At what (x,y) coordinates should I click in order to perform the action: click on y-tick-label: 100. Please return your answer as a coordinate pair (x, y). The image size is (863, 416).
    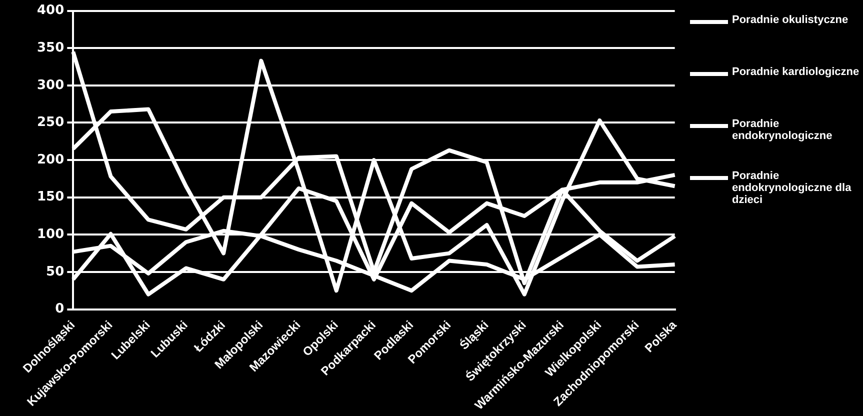
    Looking at the image, I should click on (50, 234).